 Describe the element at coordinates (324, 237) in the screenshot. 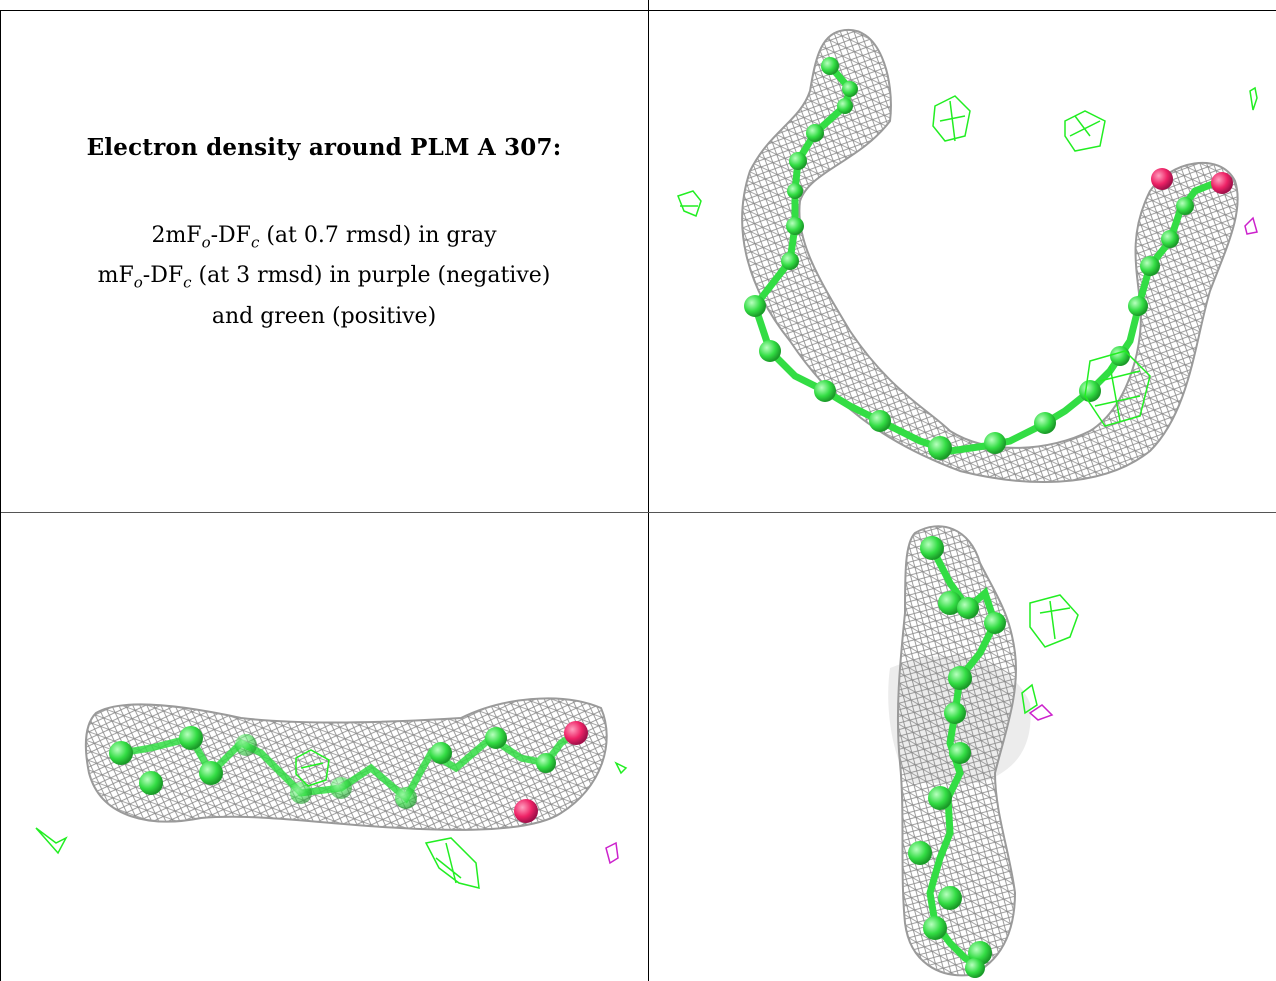

I see `legend-line-gray: 2mFo-DFc (at 0.7 rmsd) in gray` at that location.